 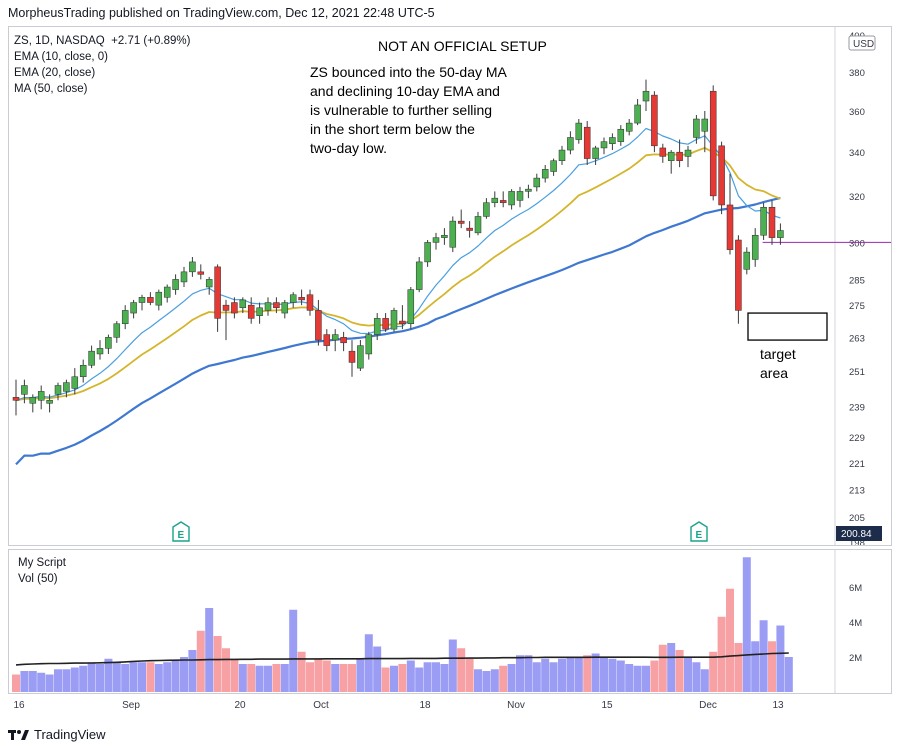 I want to click on time-tick-label: Sep, so click(x=131, y=705).